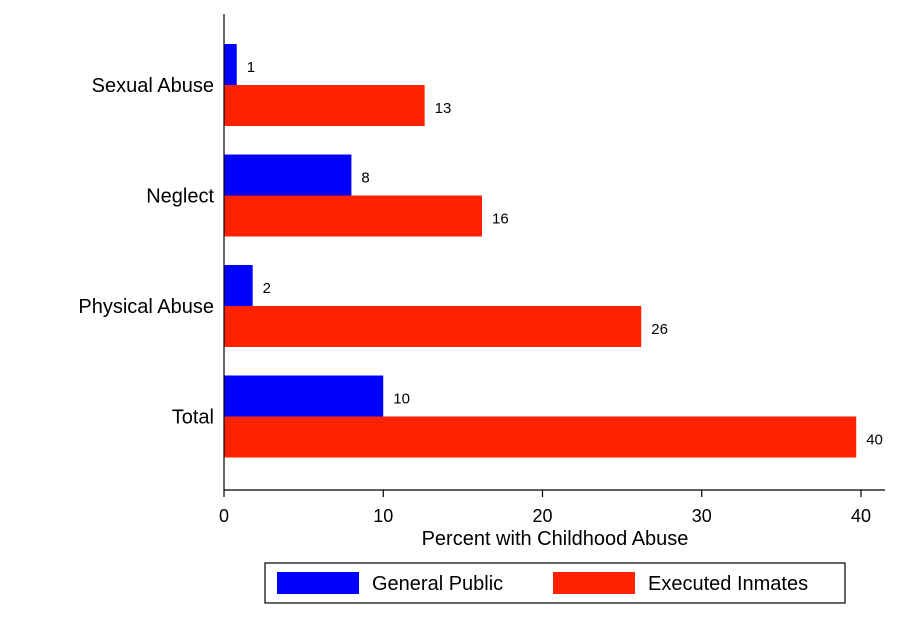 The width and height of the screenshot is (924, 632). What do you see at coordinates (861, 516) in the screenshot?
I see `x-tick-label-40: 40` at bounding box center [861, 516].